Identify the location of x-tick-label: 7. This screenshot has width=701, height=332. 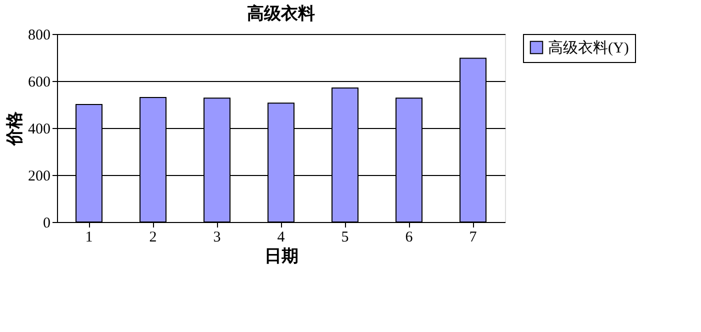
(473, 238).